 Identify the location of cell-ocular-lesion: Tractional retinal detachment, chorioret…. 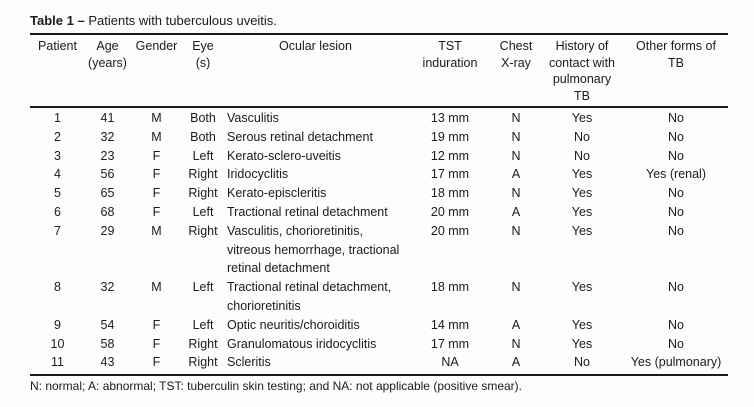
(309, 296).